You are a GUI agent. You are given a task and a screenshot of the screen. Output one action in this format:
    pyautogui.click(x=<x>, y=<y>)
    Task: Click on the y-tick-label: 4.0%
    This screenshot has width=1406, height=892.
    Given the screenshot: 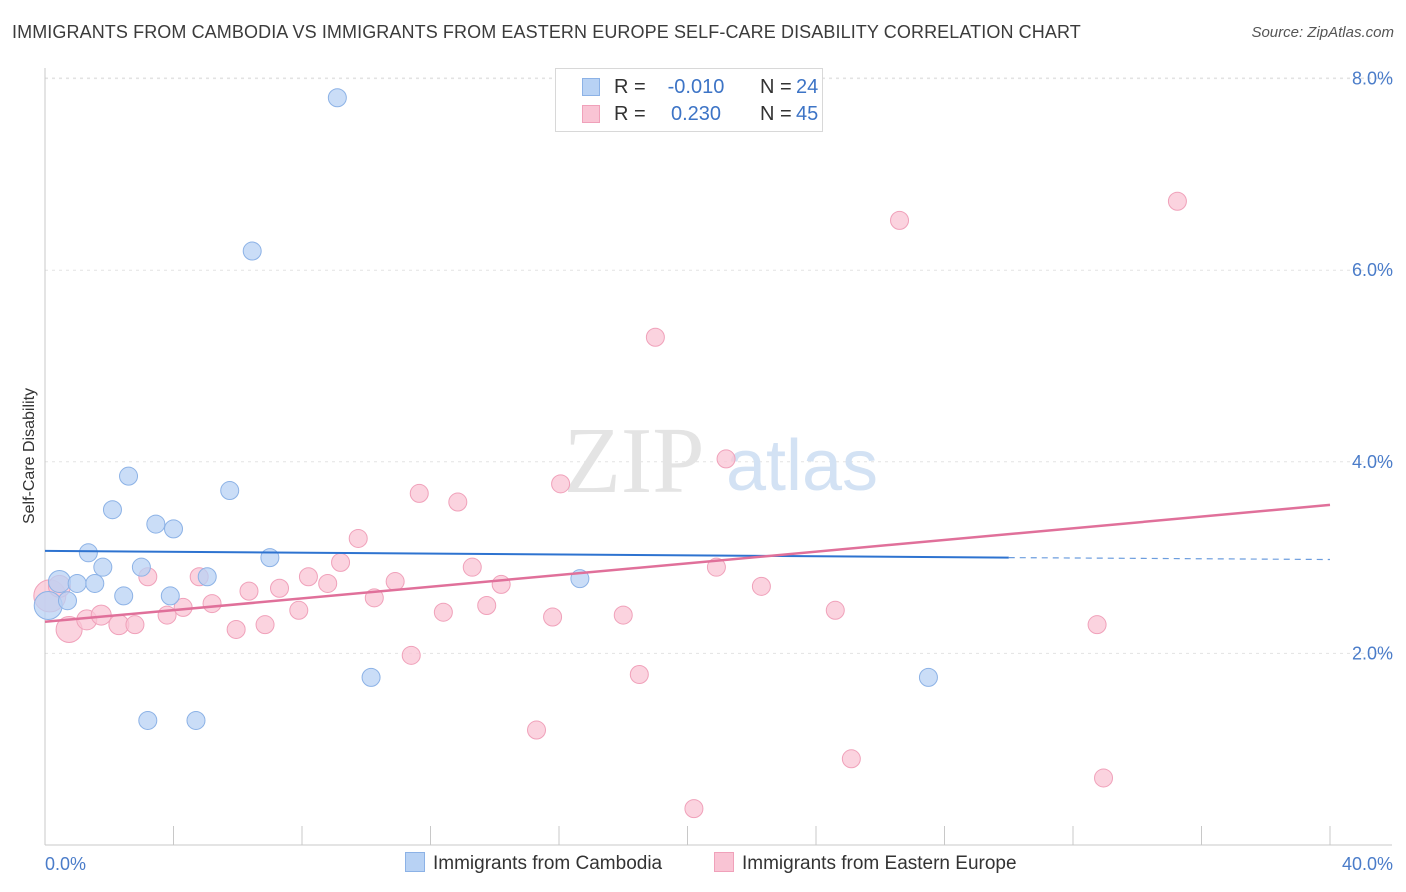 What is the action you would take?
    pyautogui.click(x=1372, y=462)
    